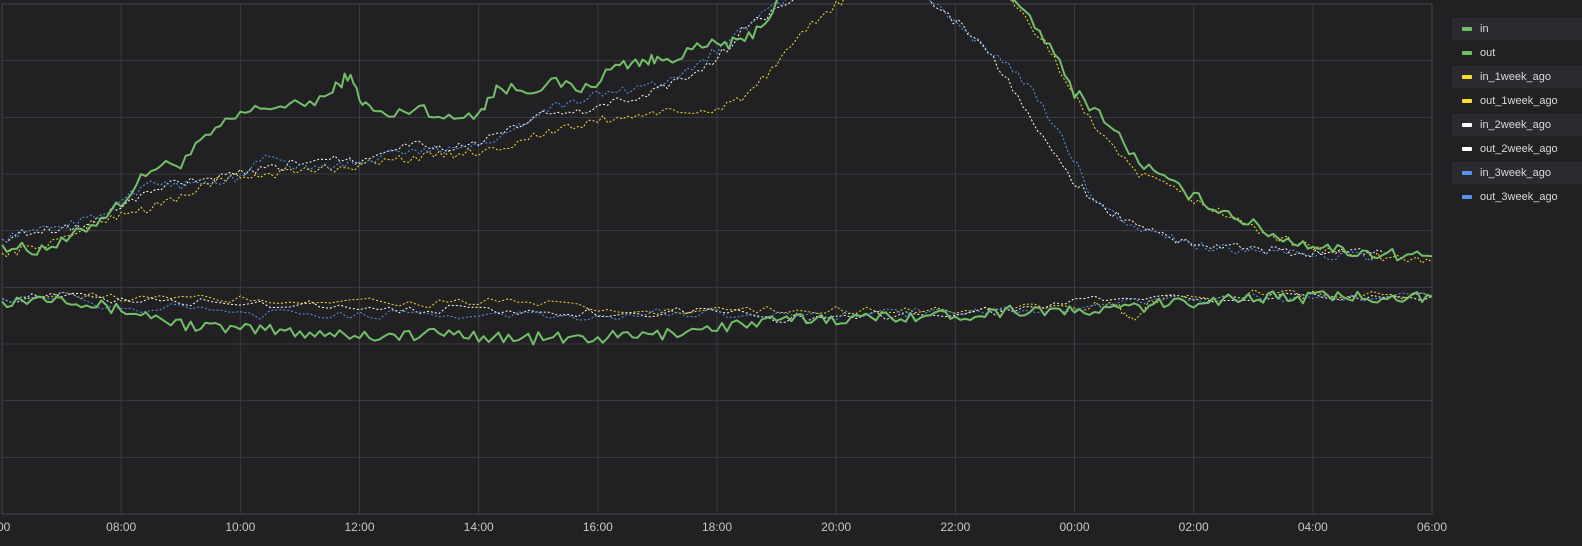 Image resolution: width=1582 pixels, height=546 pixels. What do you see at coordinates (5, 527) in the screenshot?
I see `x-tick-label: :00` at bounding box center [5, 527].